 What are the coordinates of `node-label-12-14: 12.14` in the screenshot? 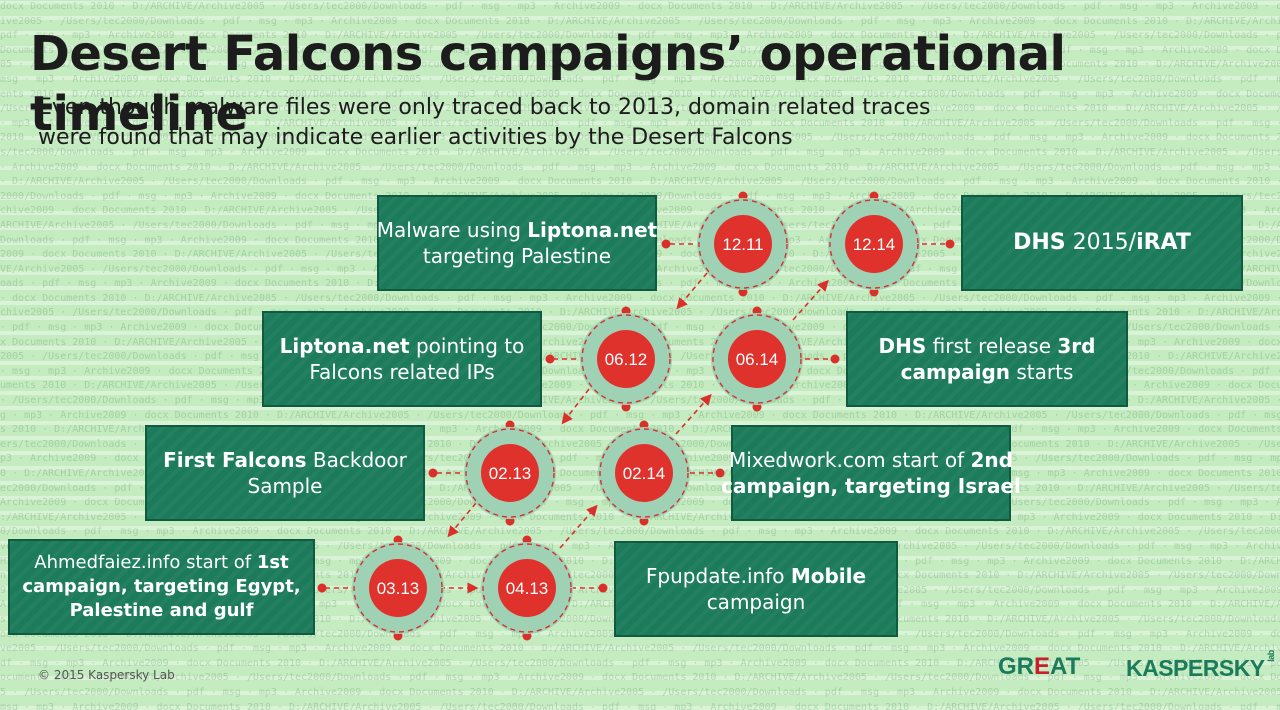 It's located at (874, 244).